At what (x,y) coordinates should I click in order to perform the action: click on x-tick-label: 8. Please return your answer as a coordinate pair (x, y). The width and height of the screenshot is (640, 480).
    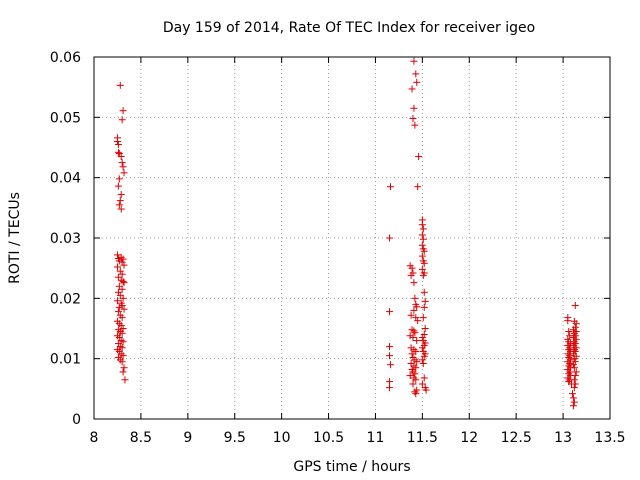
    Looking at the image, I should click on (94, 438).